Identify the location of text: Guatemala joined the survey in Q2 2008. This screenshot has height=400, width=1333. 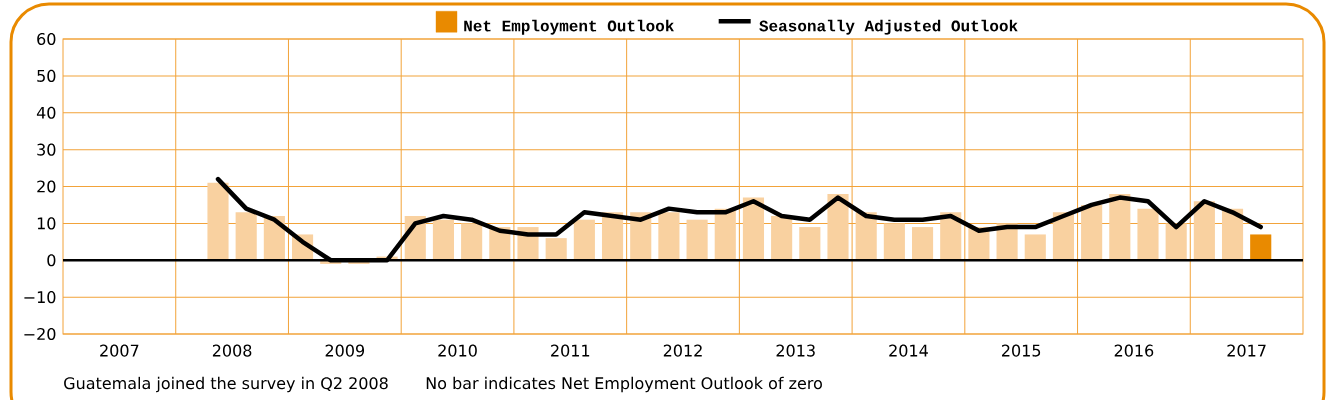
(226, 384).